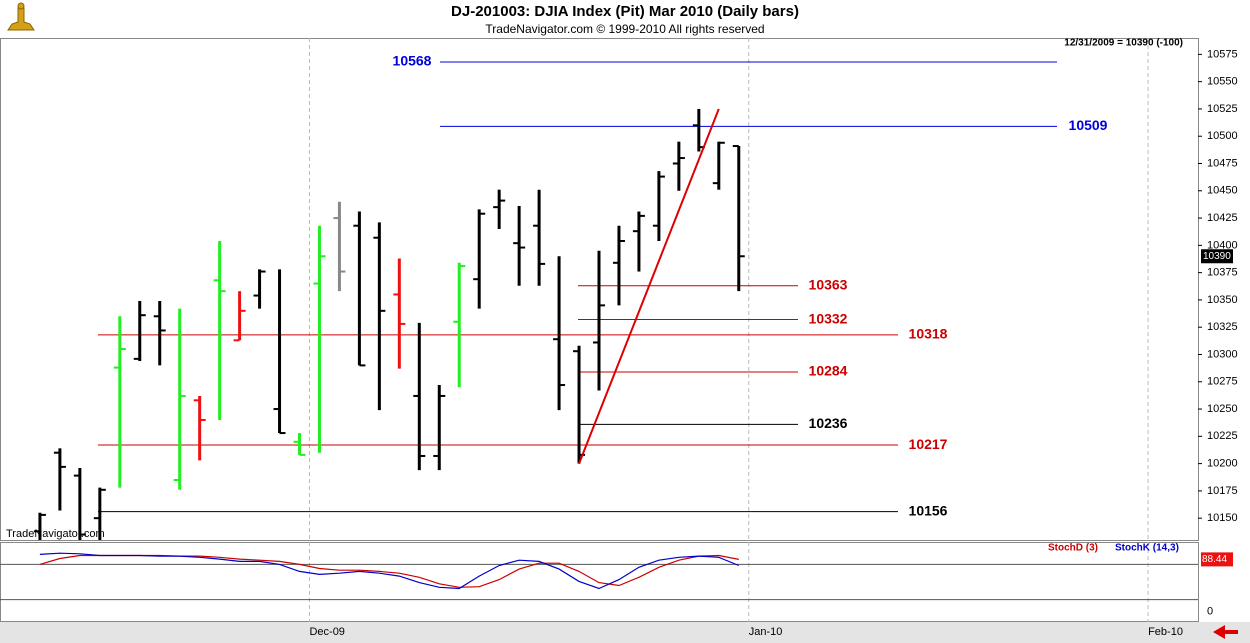 This screenshot has height=643, width=1250. I want to click on level-label: 10156, so click(928, 510).